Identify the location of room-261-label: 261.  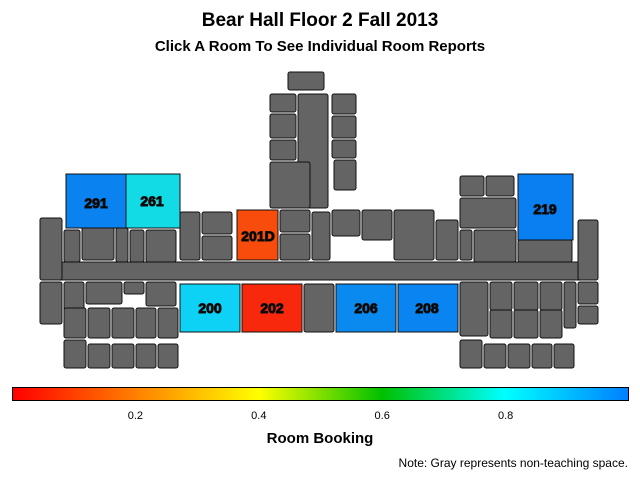
(152, 201).